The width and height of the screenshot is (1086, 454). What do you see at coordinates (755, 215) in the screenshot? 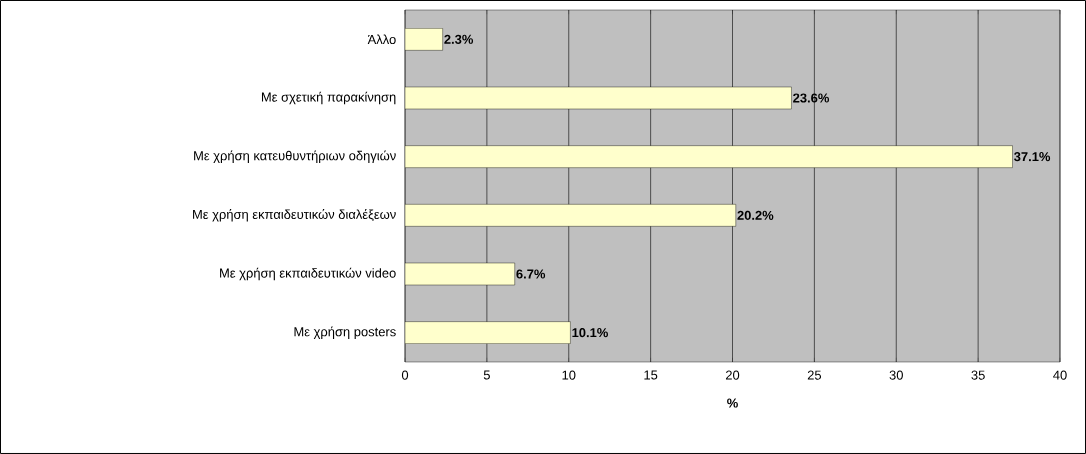
I see `data-label: 20.2%` at bounding box center [755, 215].